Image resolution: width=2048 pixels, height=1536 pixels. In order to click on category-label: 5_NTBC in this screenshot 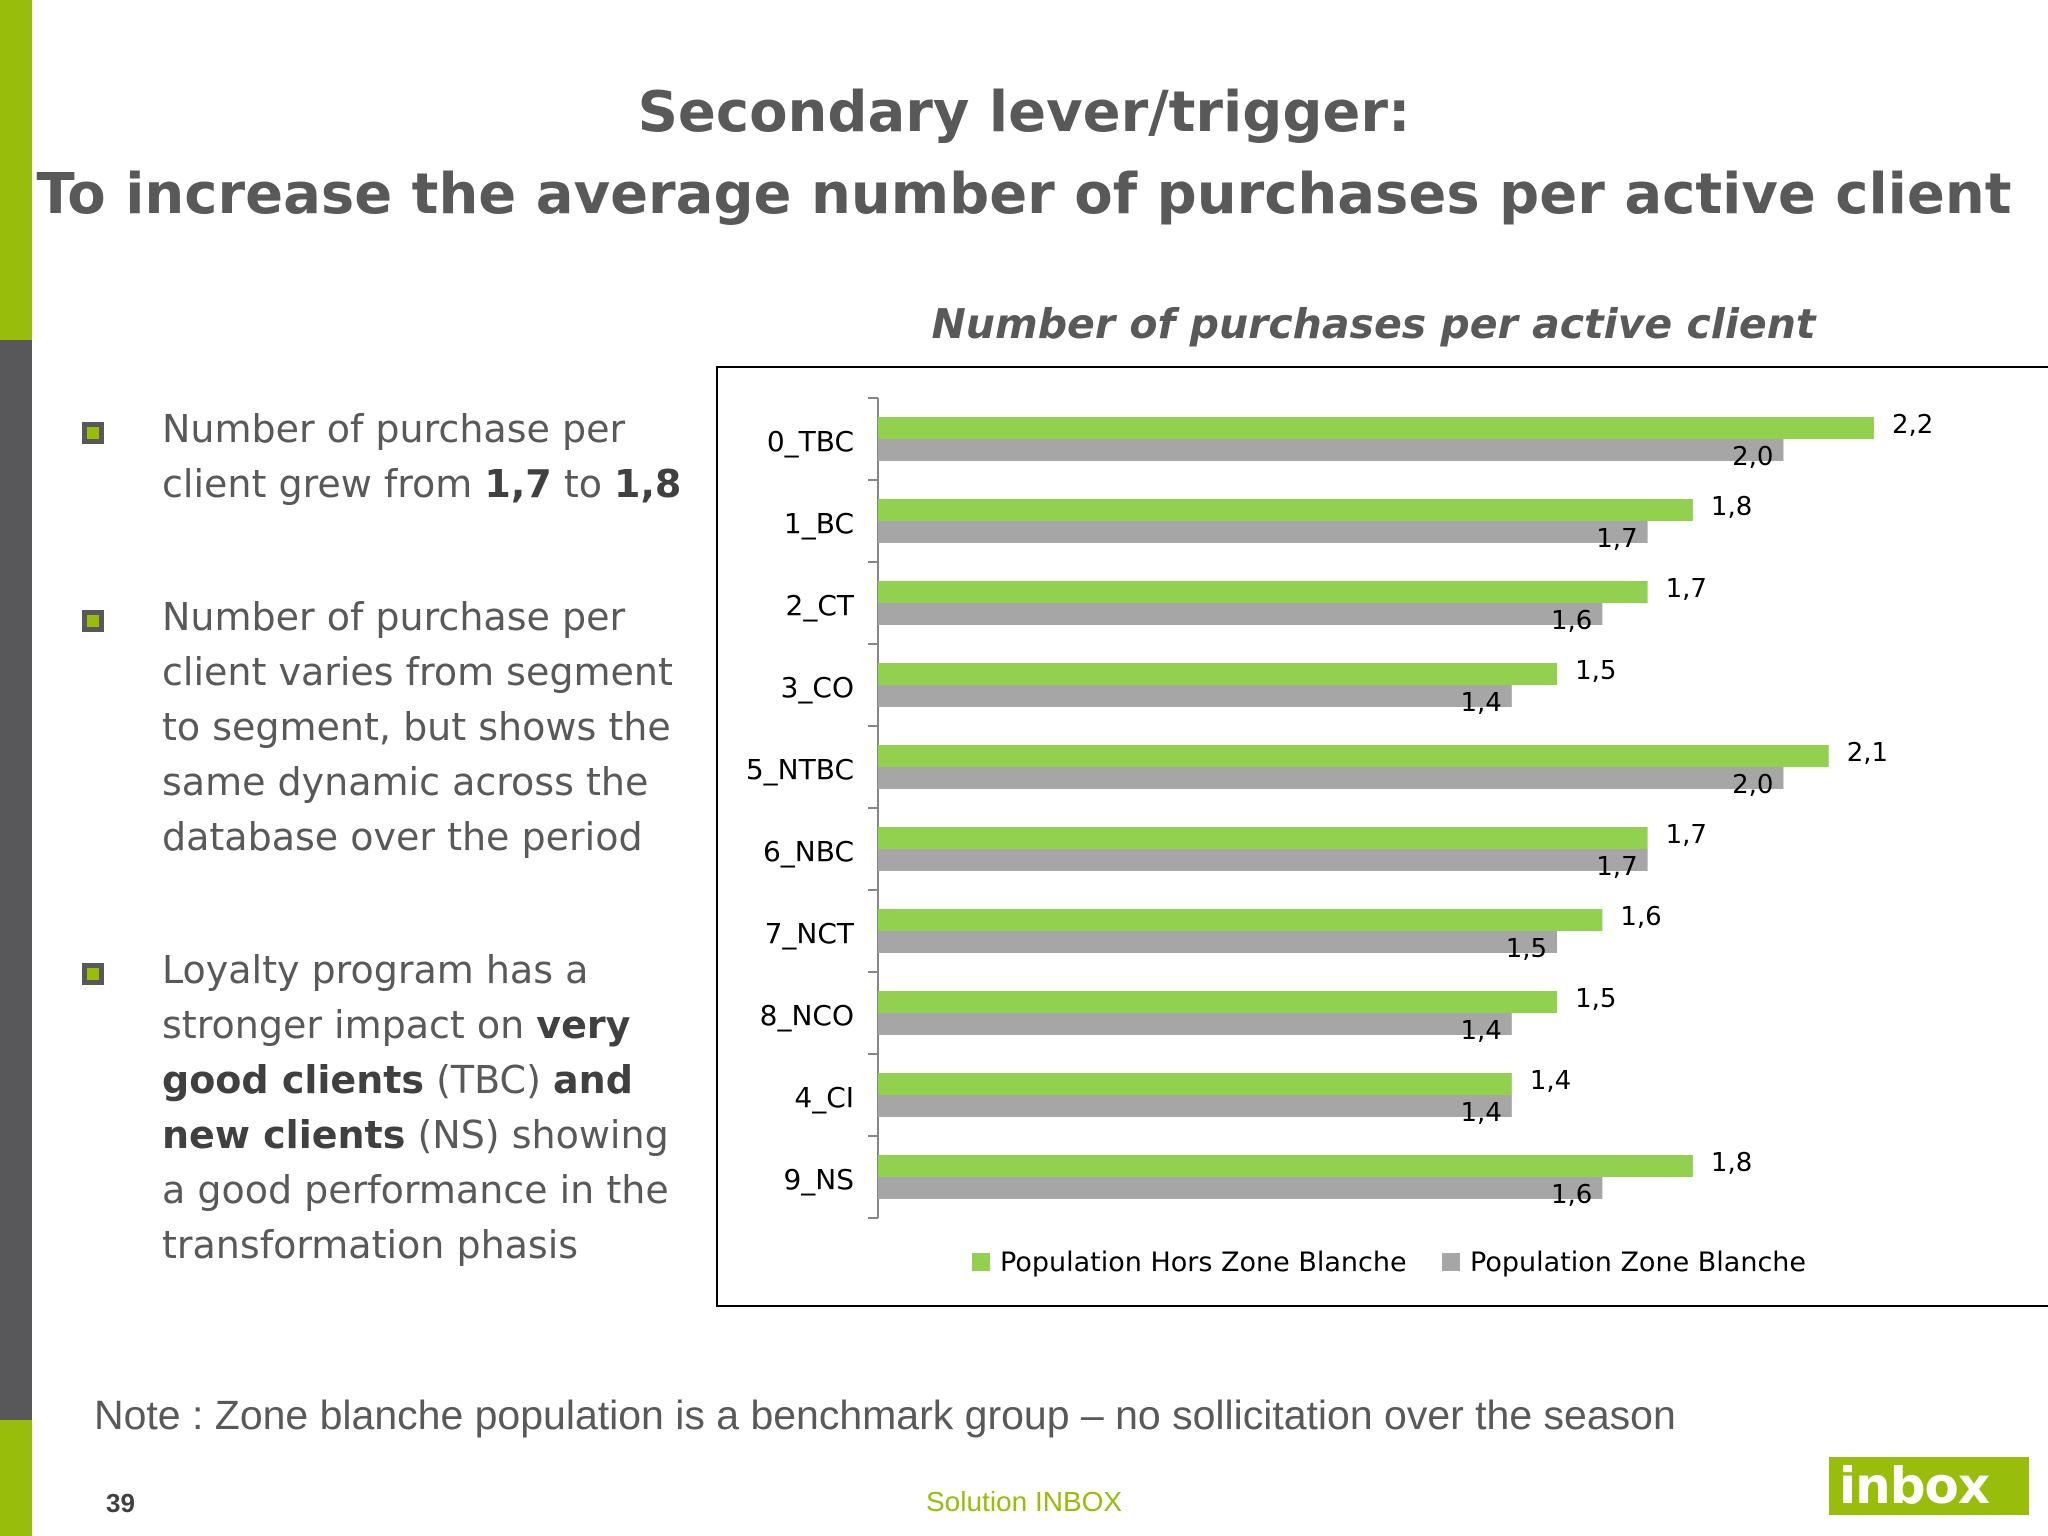, I will do `click(800, 769)`.